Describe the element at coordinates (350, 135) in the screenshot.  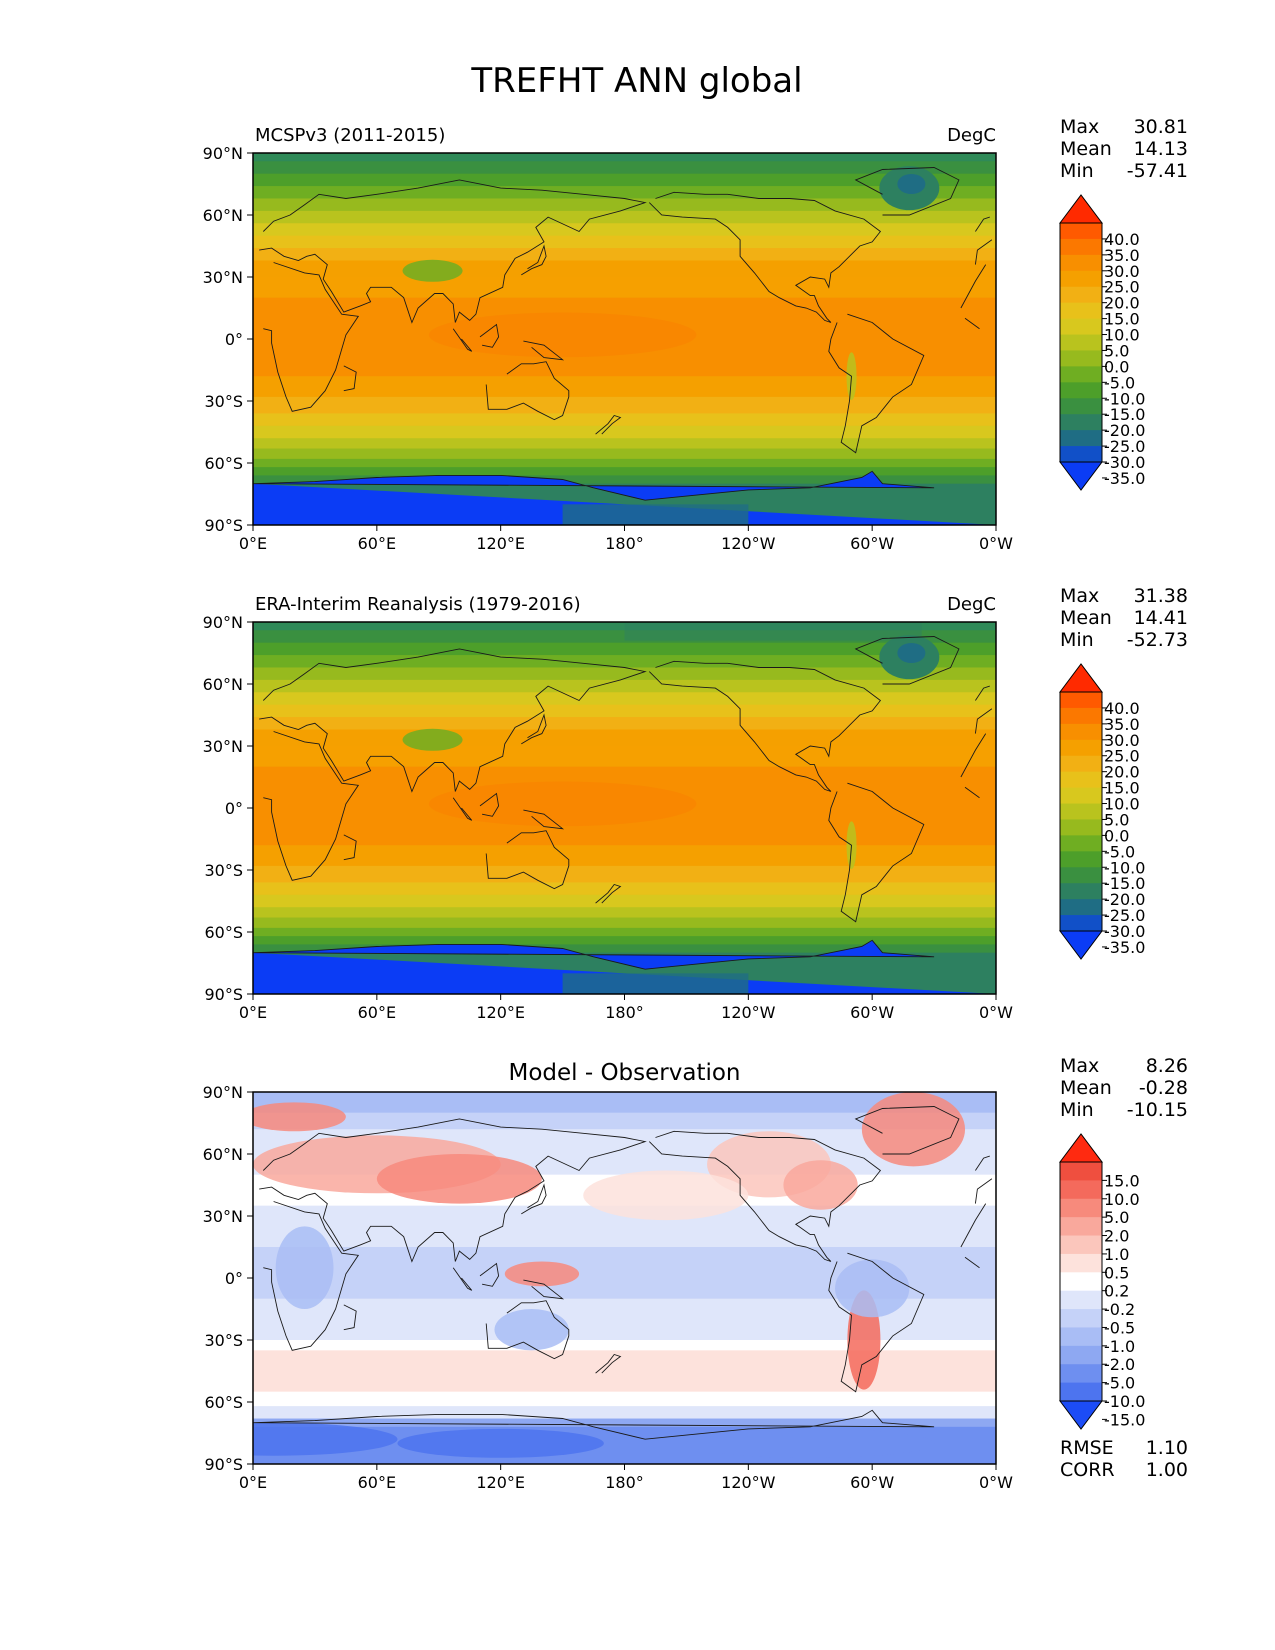
I see `panel-title-left: MCSPv3 (2011-2015)` at that location.